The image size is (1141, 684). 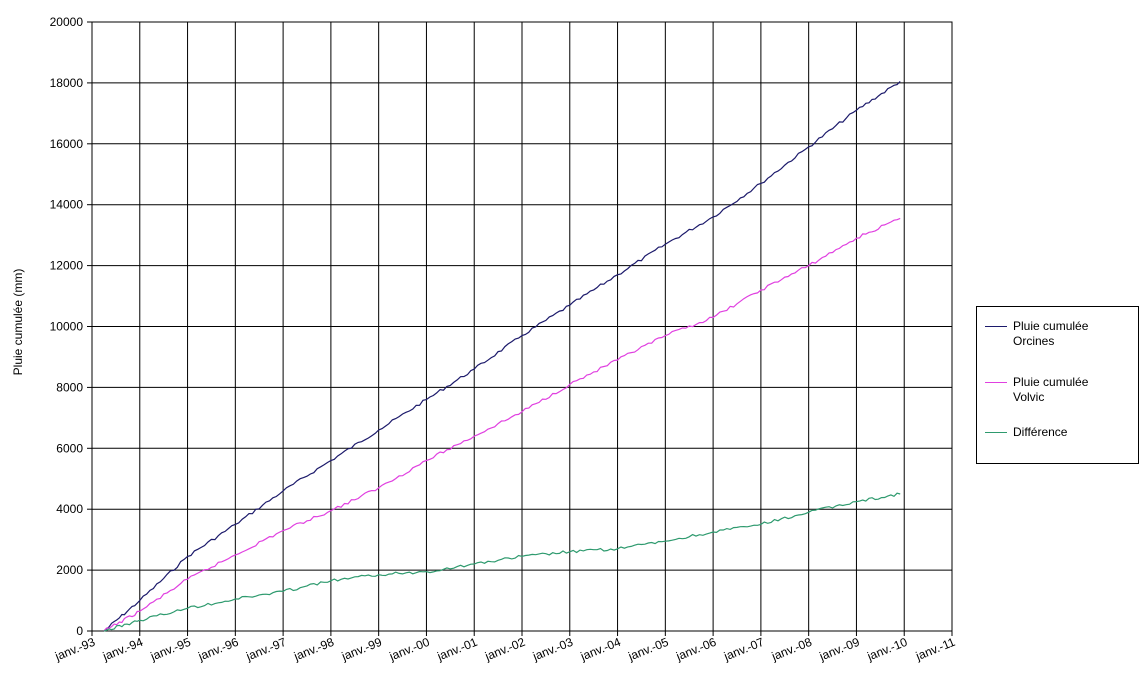 I want to click on y-axis-title: Pluie cumulée (mm), so click(x=18, y=322).